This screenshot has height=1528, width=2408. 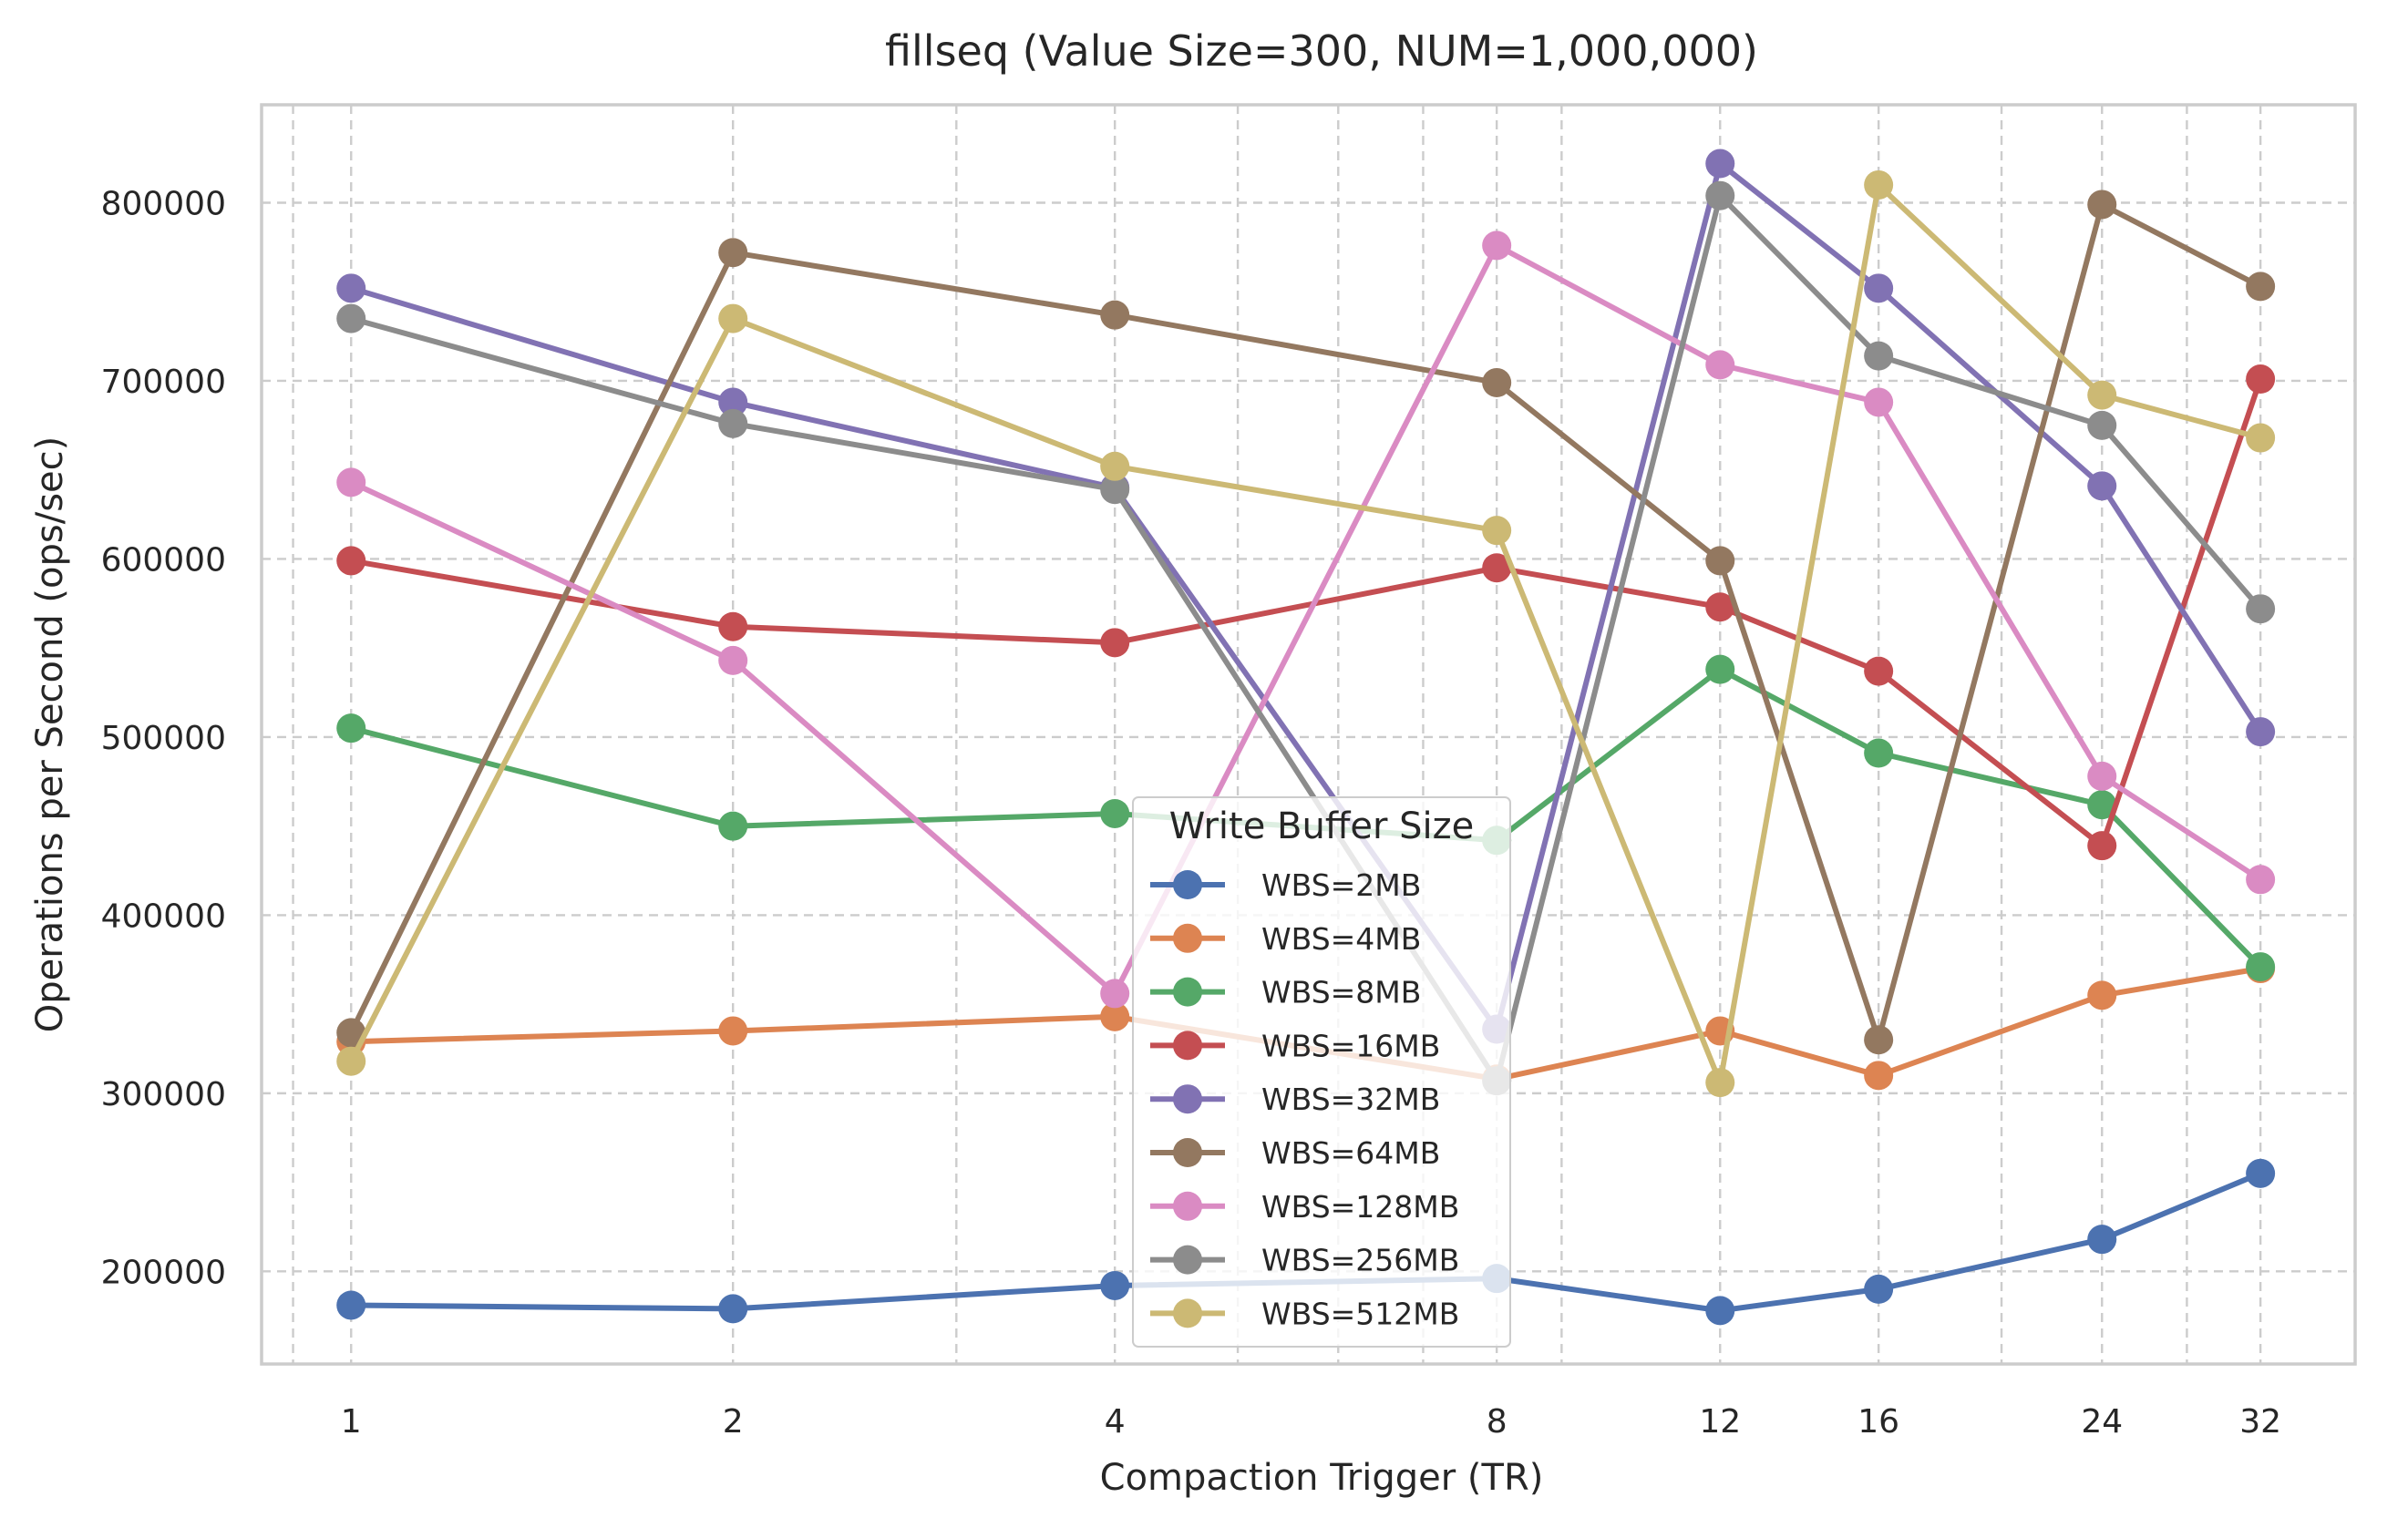 What do you see at coordinates (1341, 939) in the screenshot?
I see `legend-label: WBS=4MB` at bounding box center [1341, 939].